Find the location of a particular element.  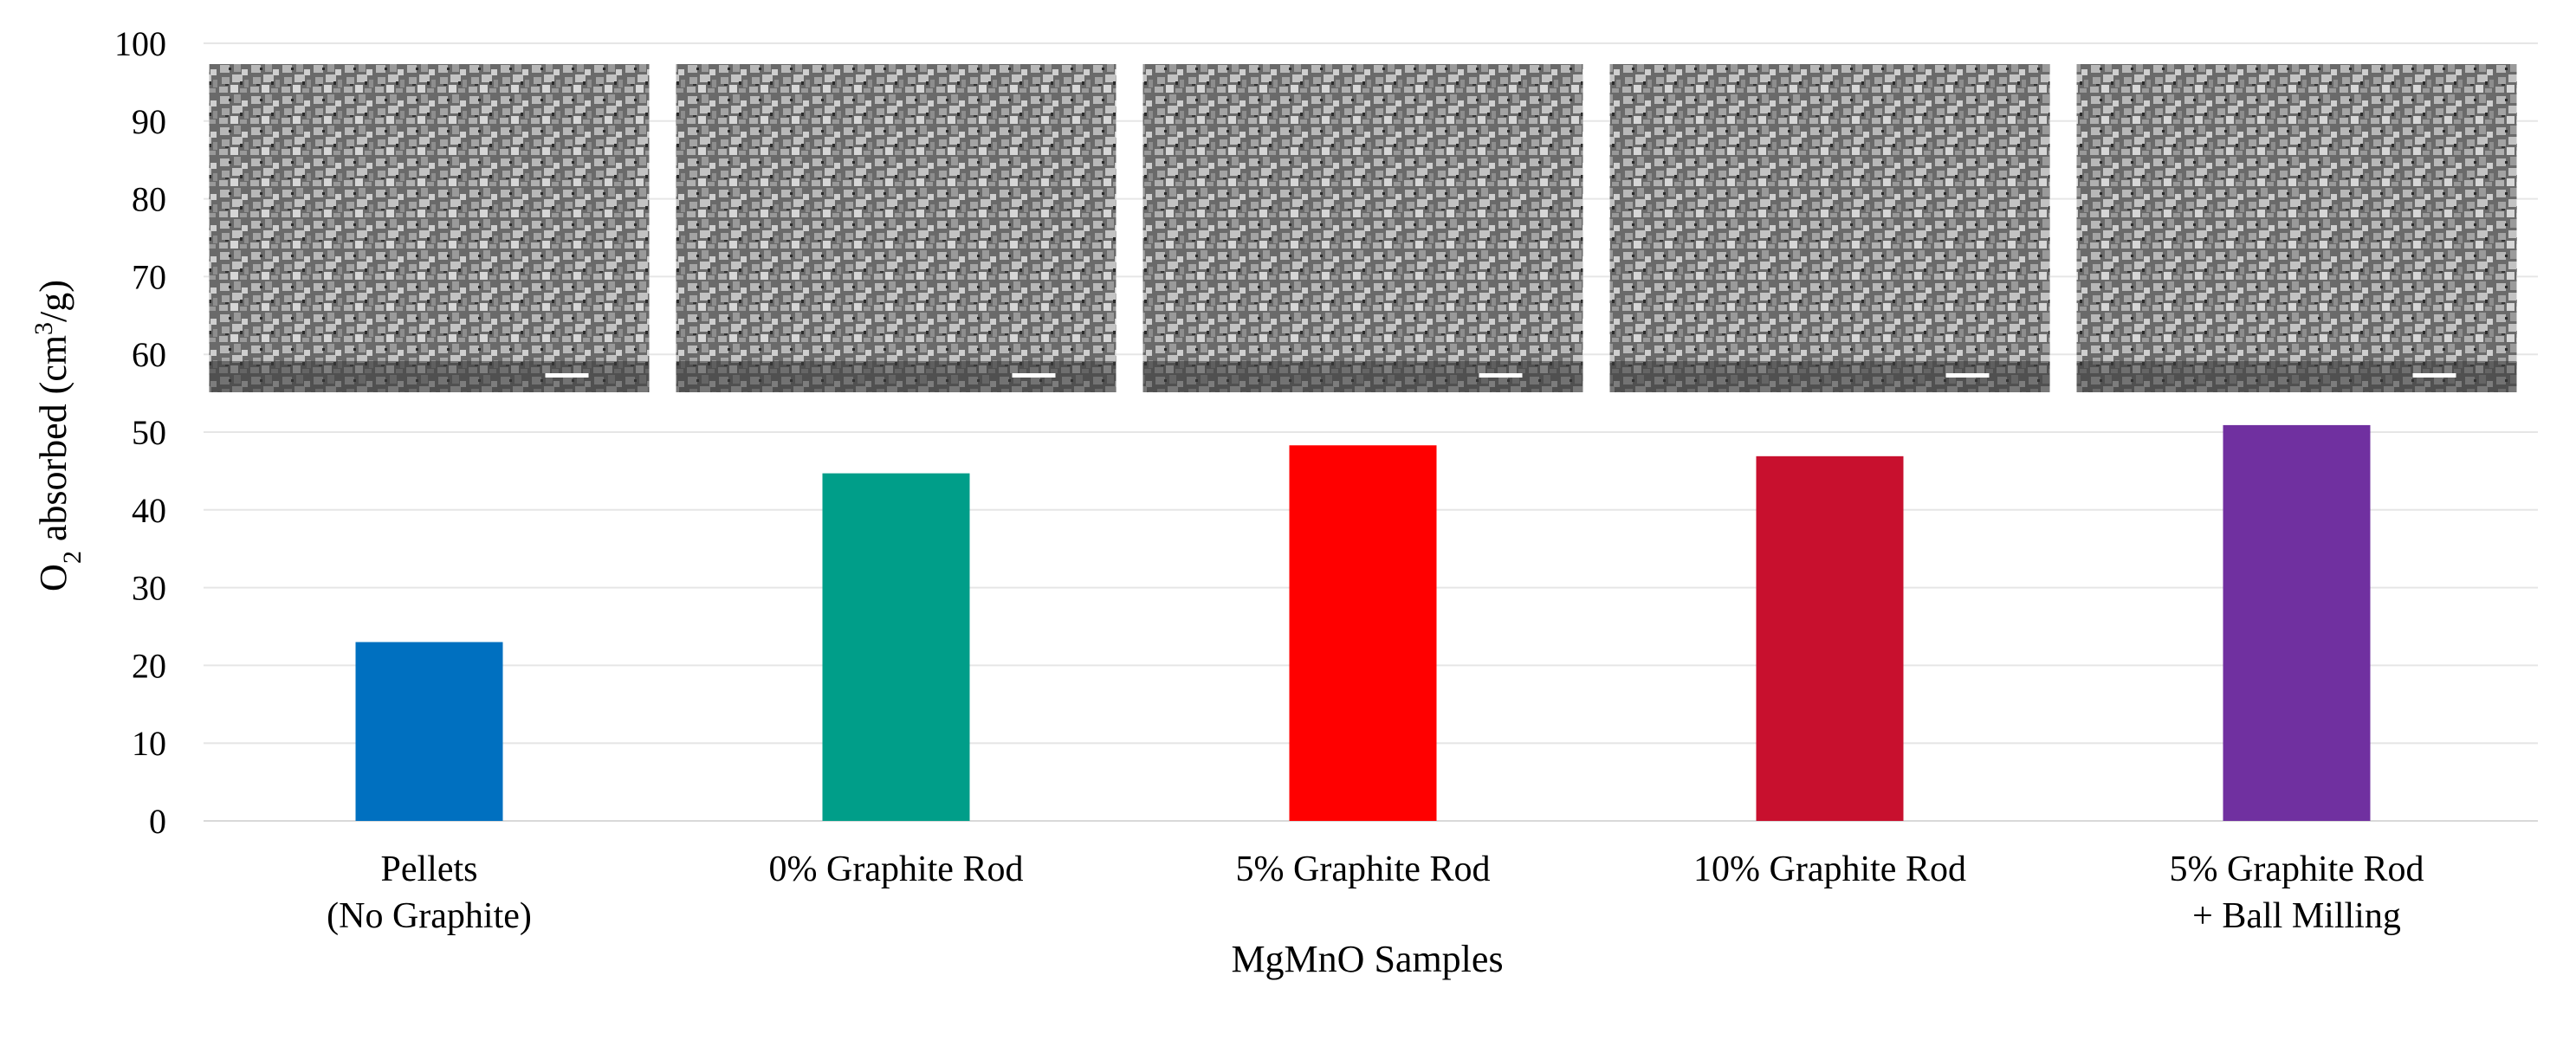

y-tick-label: 80 is located at coordinates (149, 199).